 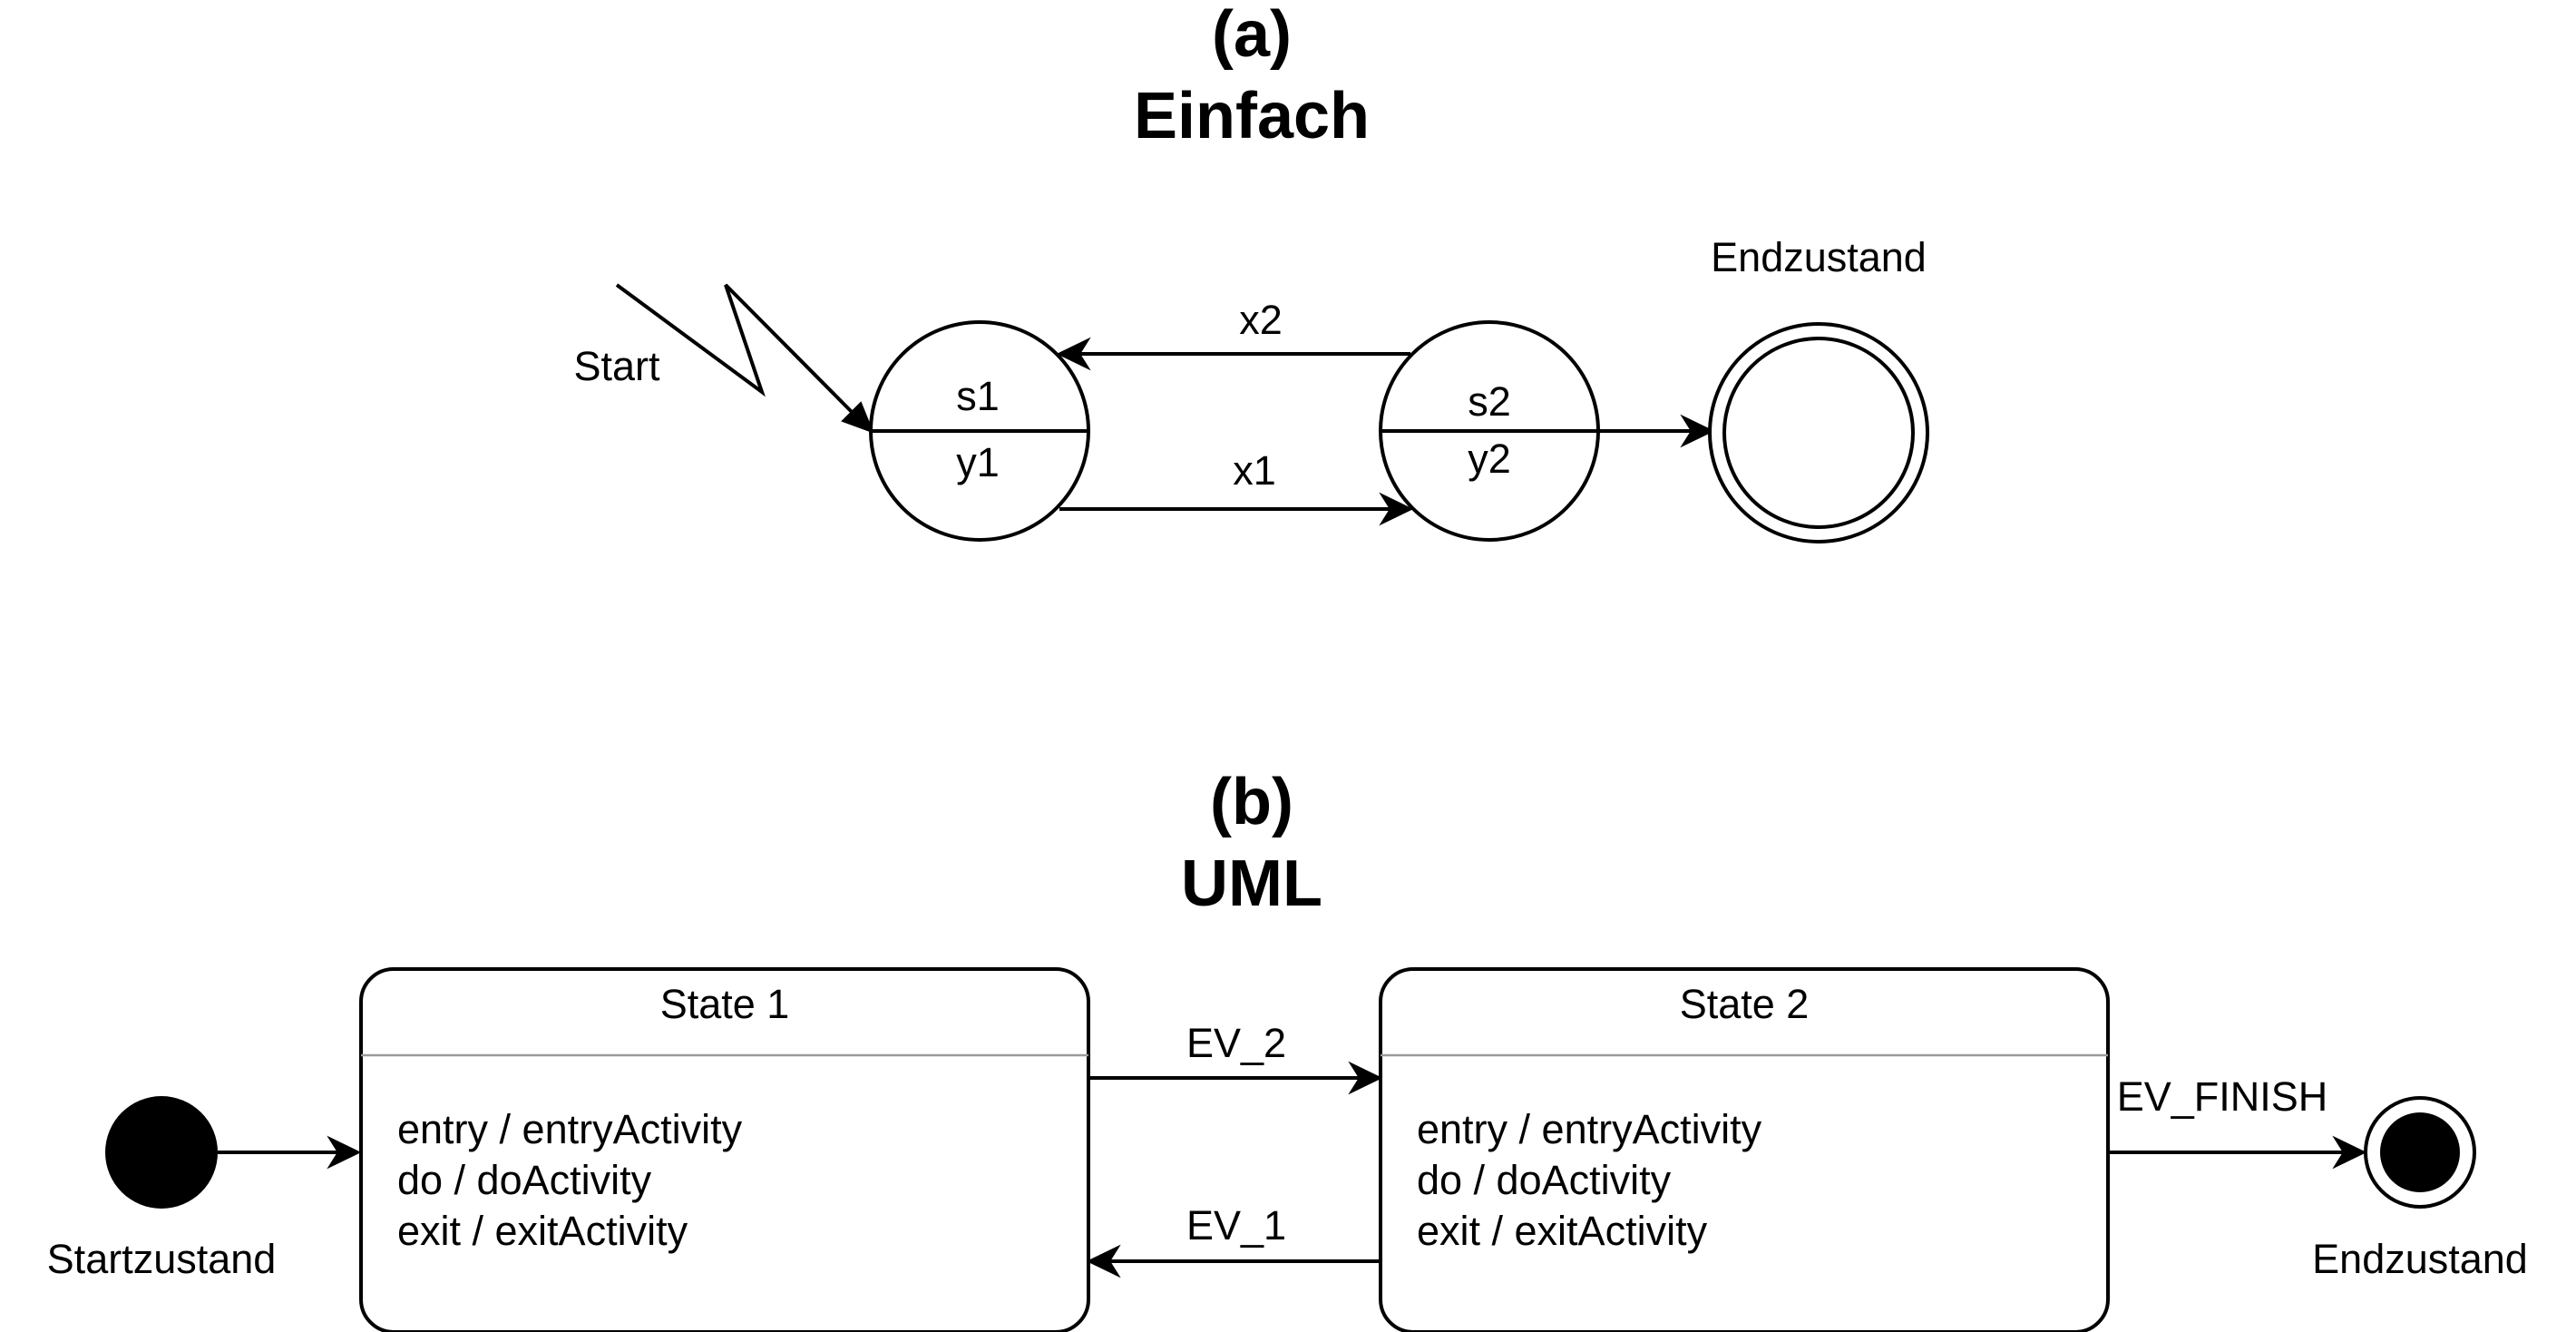 I want to click on transition-x1-label: x1, so click(x=1254, y=470).